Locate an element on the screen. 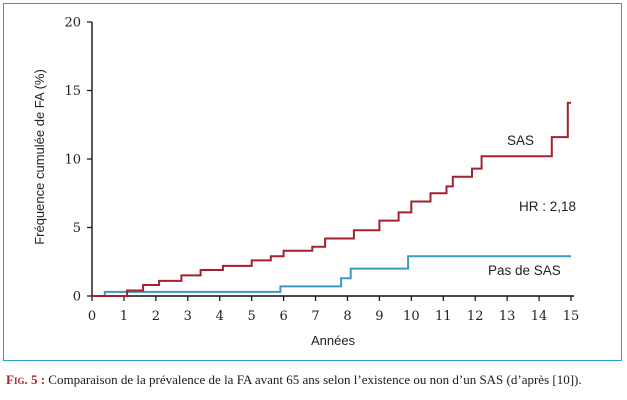  x-tick-label: 6 is located at coordinates (283, 316).